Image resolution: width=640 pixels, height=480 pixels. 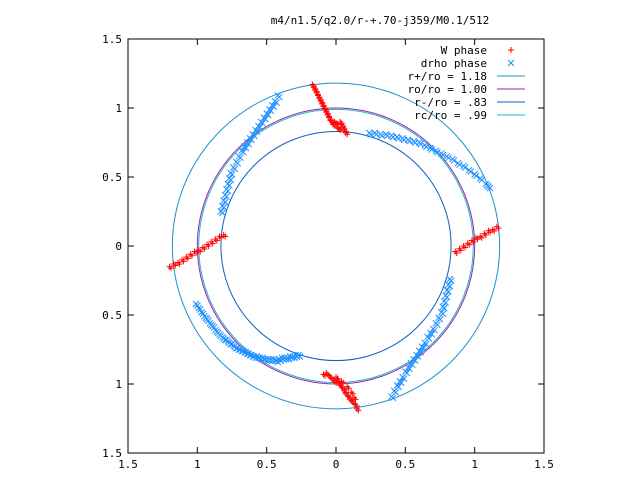 I want to click on legend-label-3: ro/ro = 1.00, so click(x=447, y=89).